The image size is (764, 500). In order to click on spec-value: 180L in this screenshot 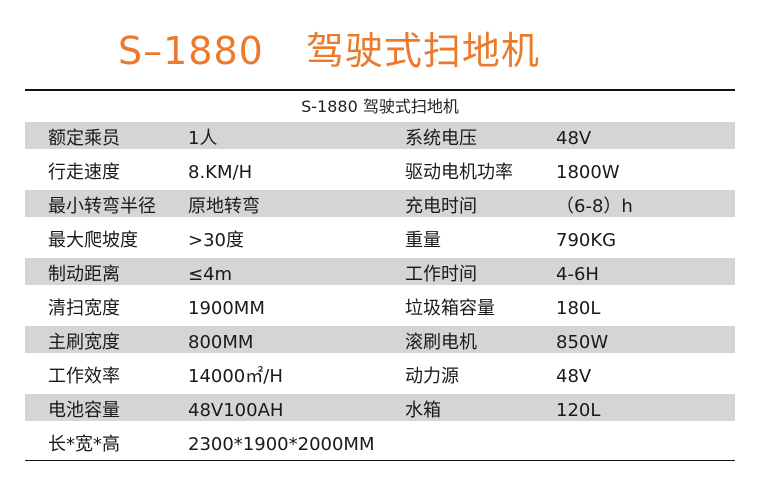, I will do `click(578, 308)`.